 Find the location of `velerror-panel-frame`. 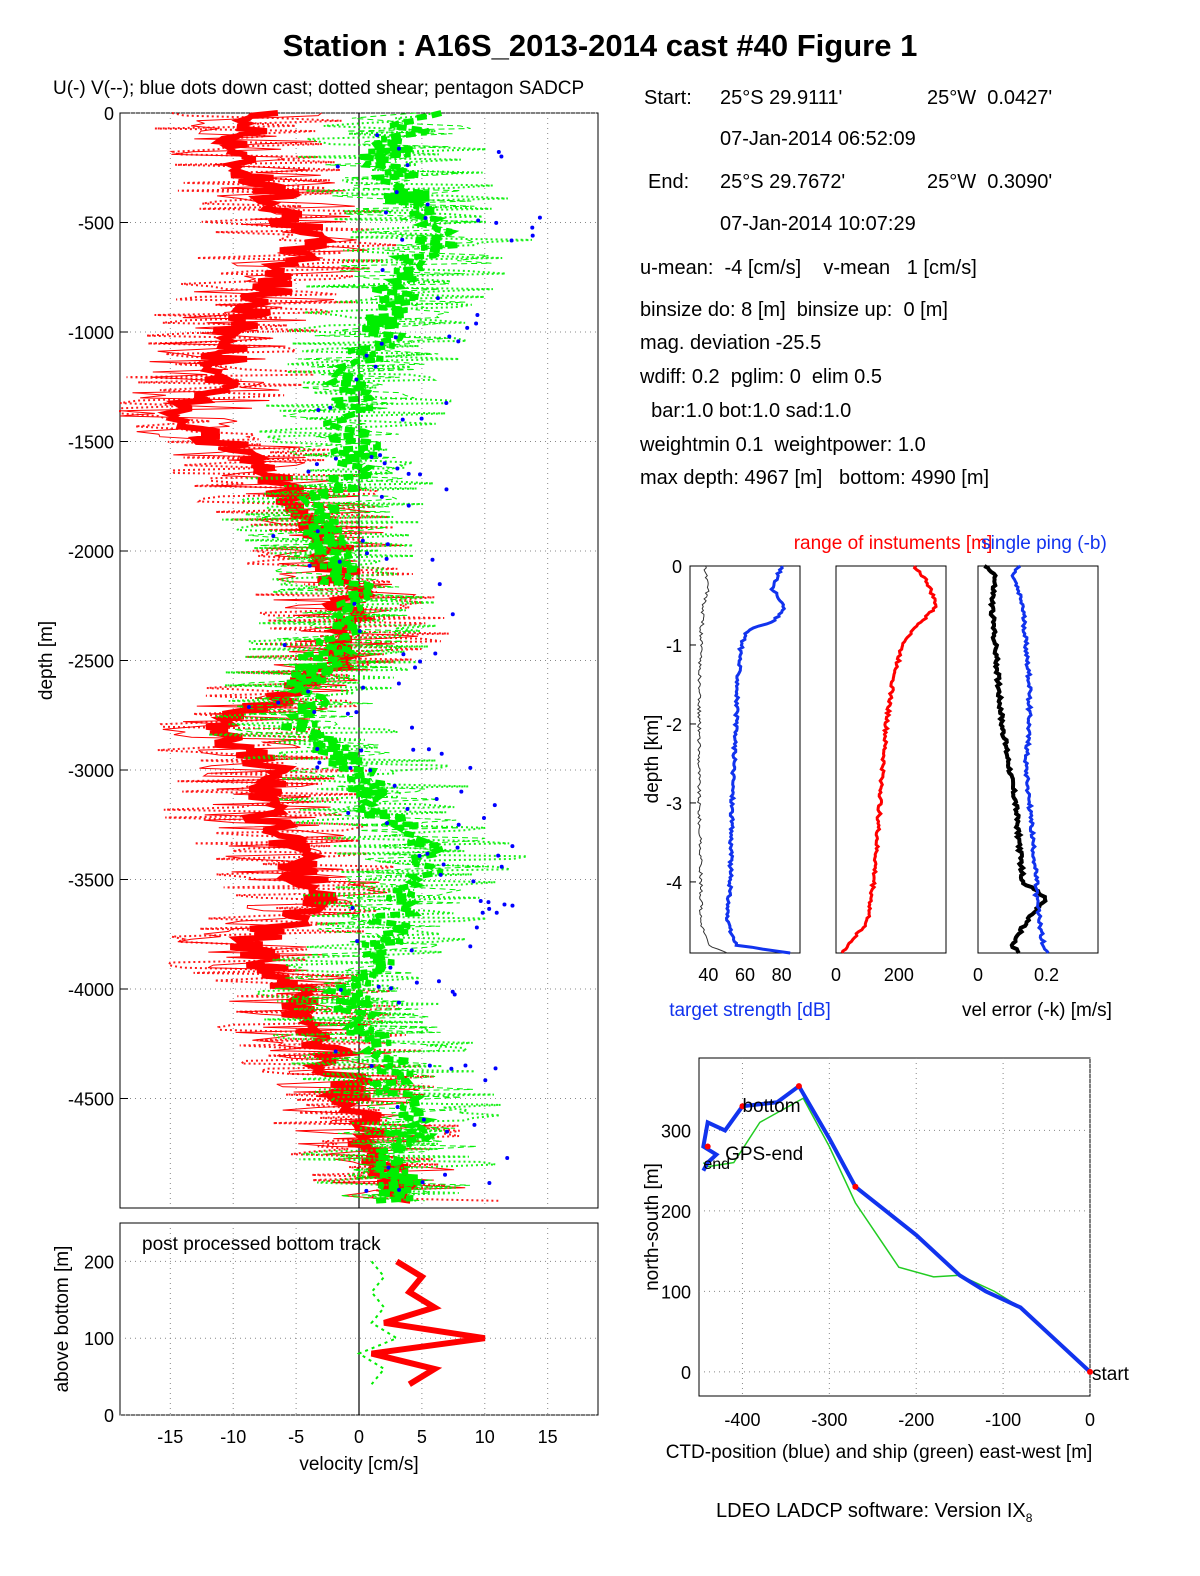

velerror-panel-frame is located at coordinates (1038, 759).